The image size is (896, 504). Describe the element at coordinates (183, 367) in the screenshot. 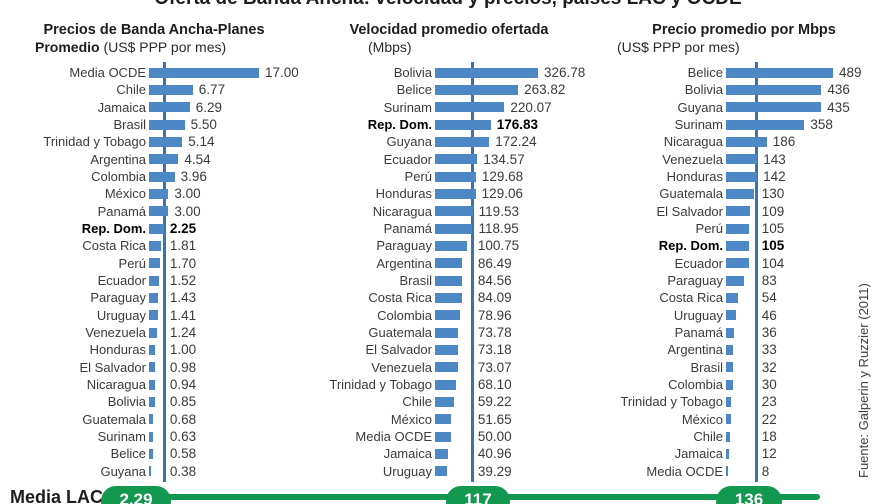

I see `bar-value: 0.98` at that location.